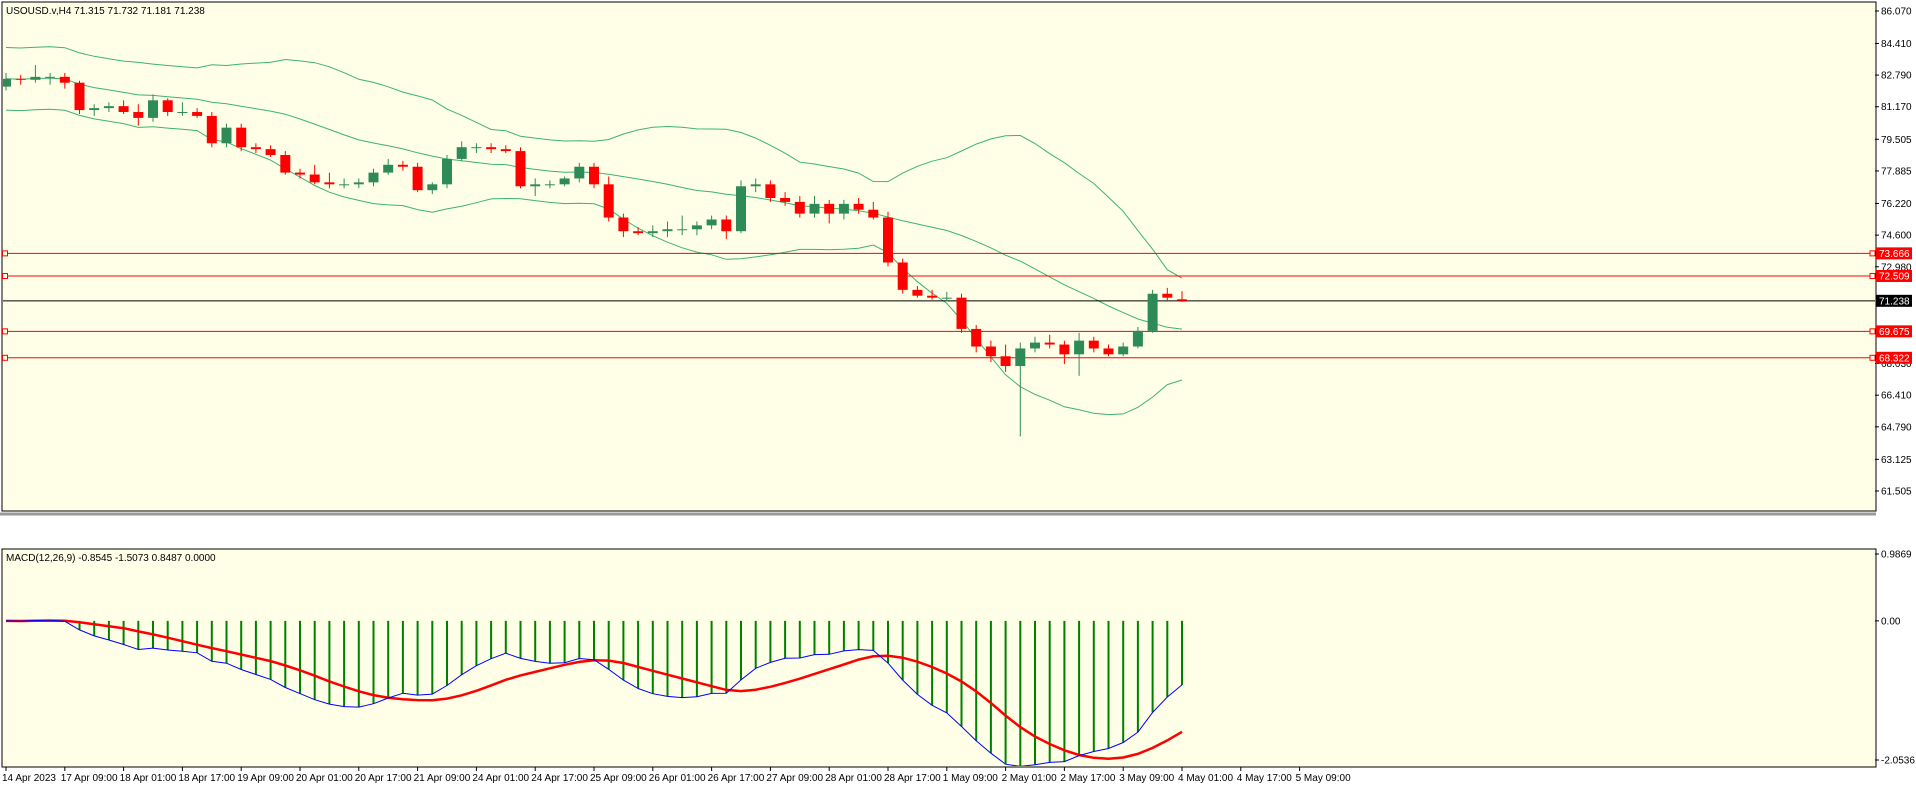 Image resolution: width=1916 pixels, height=788 pixels. I want to click on price-axis-label: 74.600, so click(1896, 236).